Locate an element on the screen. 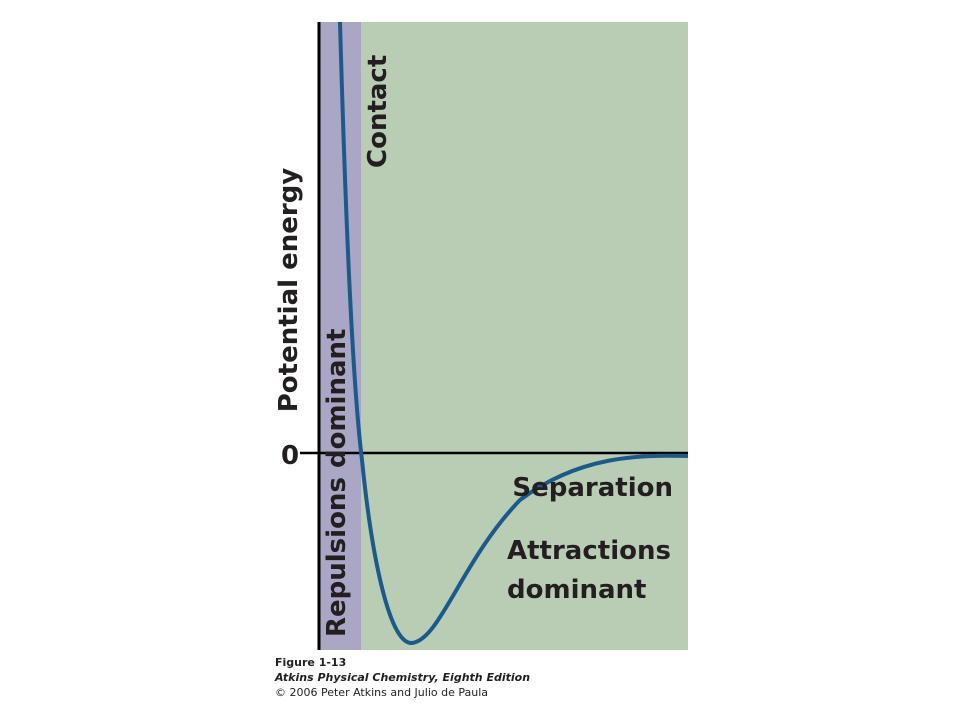 Image resolution: width=960 pixels, height=720 pixels. contact-label: Contact is located at coordinates (378, 111).